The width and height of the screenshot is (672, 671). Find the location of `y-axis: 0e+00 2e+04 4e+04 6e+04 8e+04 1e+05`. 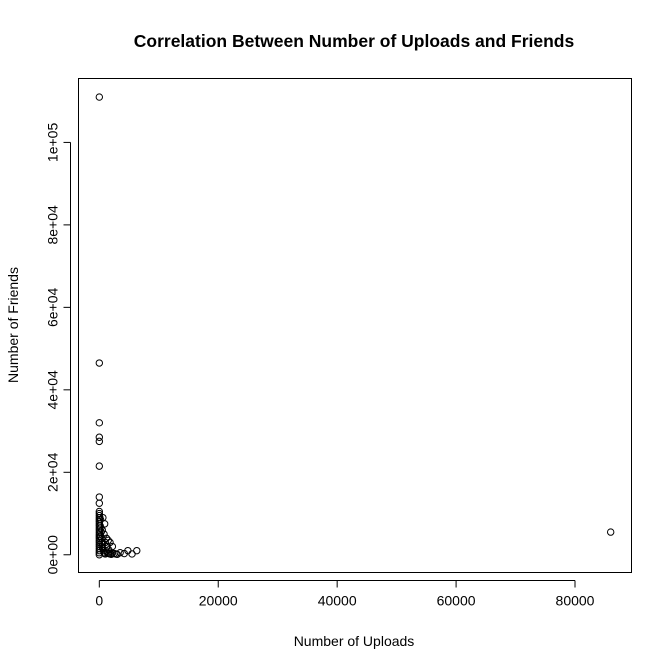

y-axis: 0e+00 2e+04 4e+04 6e+04 8e+04 1e+05 is located at coordinates (58, 349).